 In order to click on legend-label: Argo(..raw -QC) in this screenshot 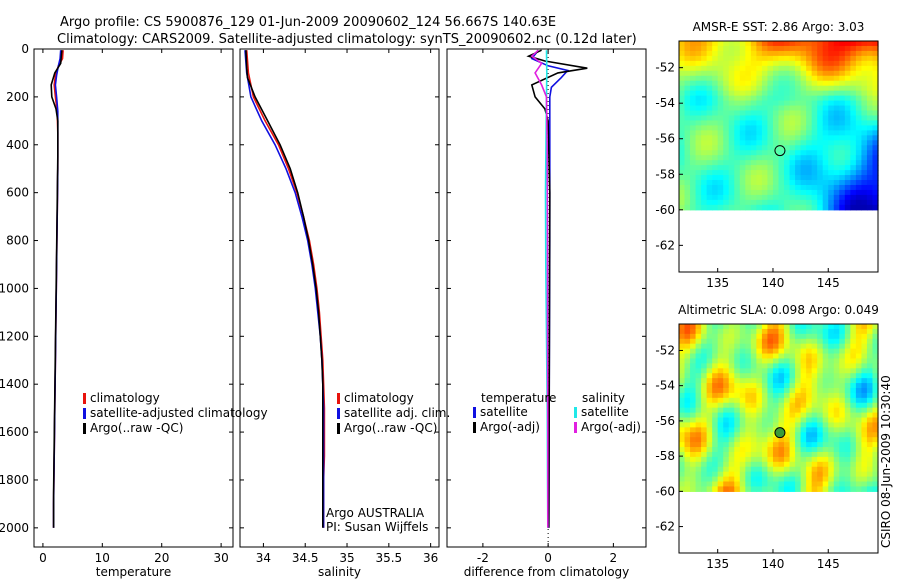, I will do `click(136, 428)`.